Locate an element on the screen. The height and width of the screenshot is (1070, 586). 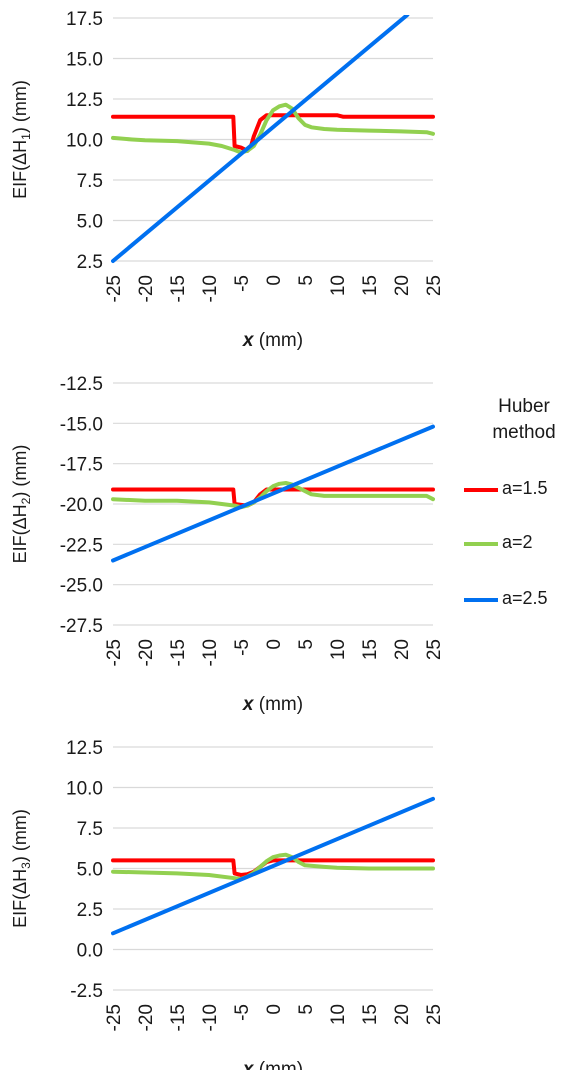
y-axis-label-subscript: 2 is located at coordinates (26, 500).